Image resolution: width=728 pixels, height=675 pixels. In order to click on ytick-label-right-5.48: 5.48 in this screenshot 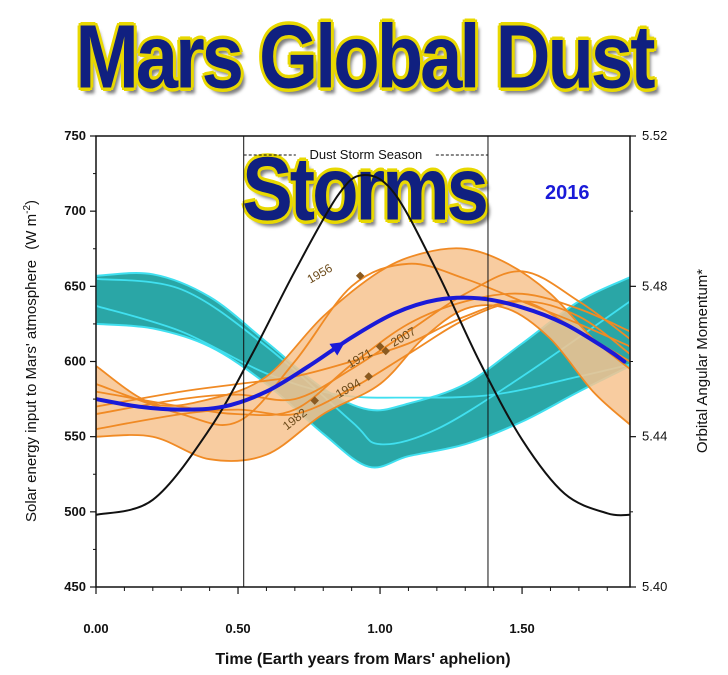, I will do `click(654, 285)`.